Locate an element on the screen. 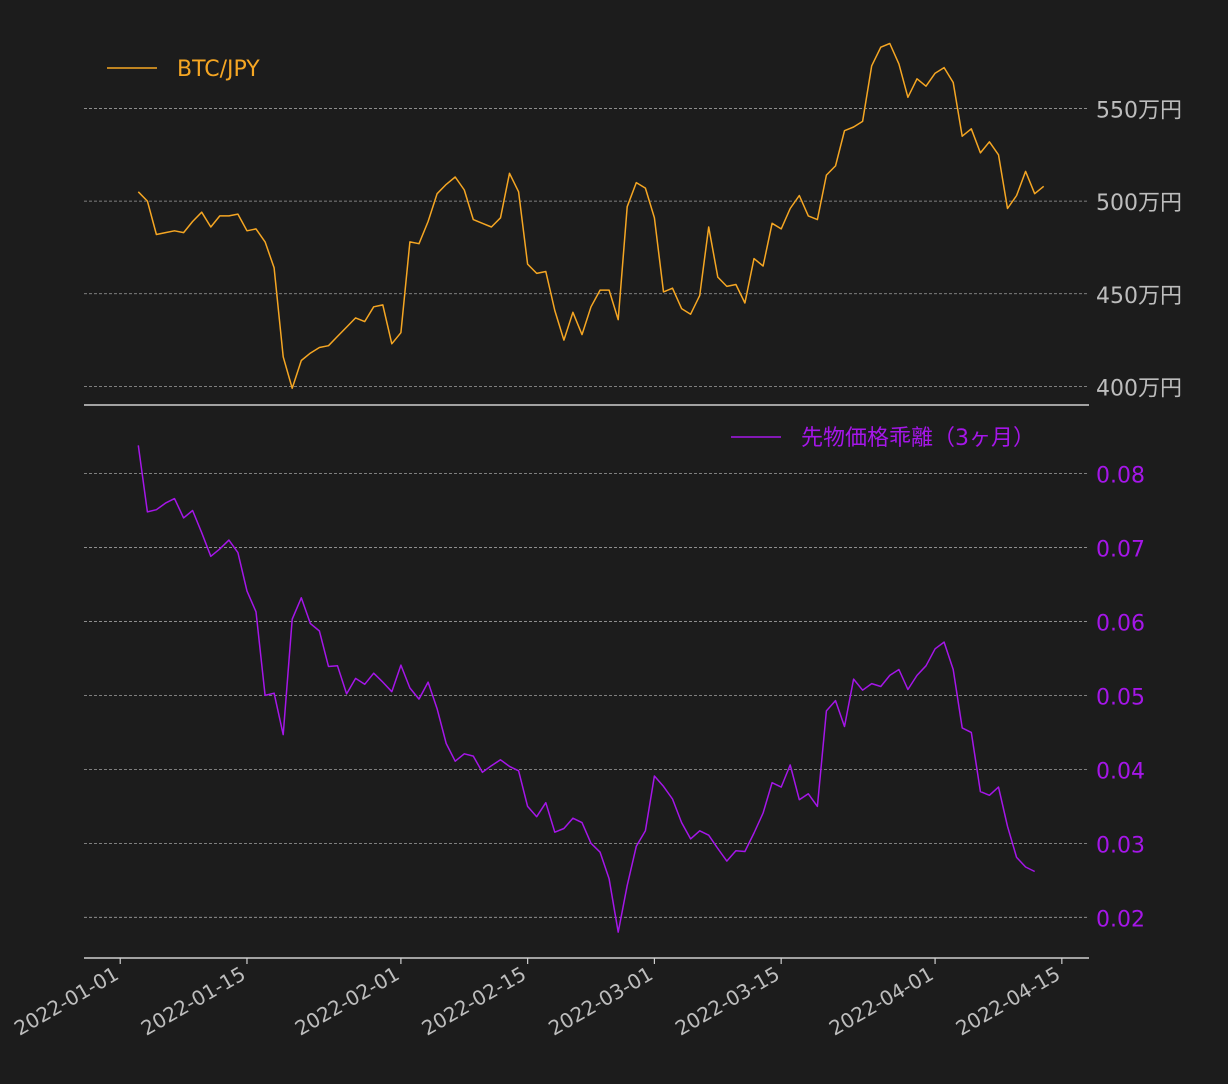 This screenshot has width=1228, height=1084. basis-y-tick-label: 0.03 is located at coordinates (1120, 845).